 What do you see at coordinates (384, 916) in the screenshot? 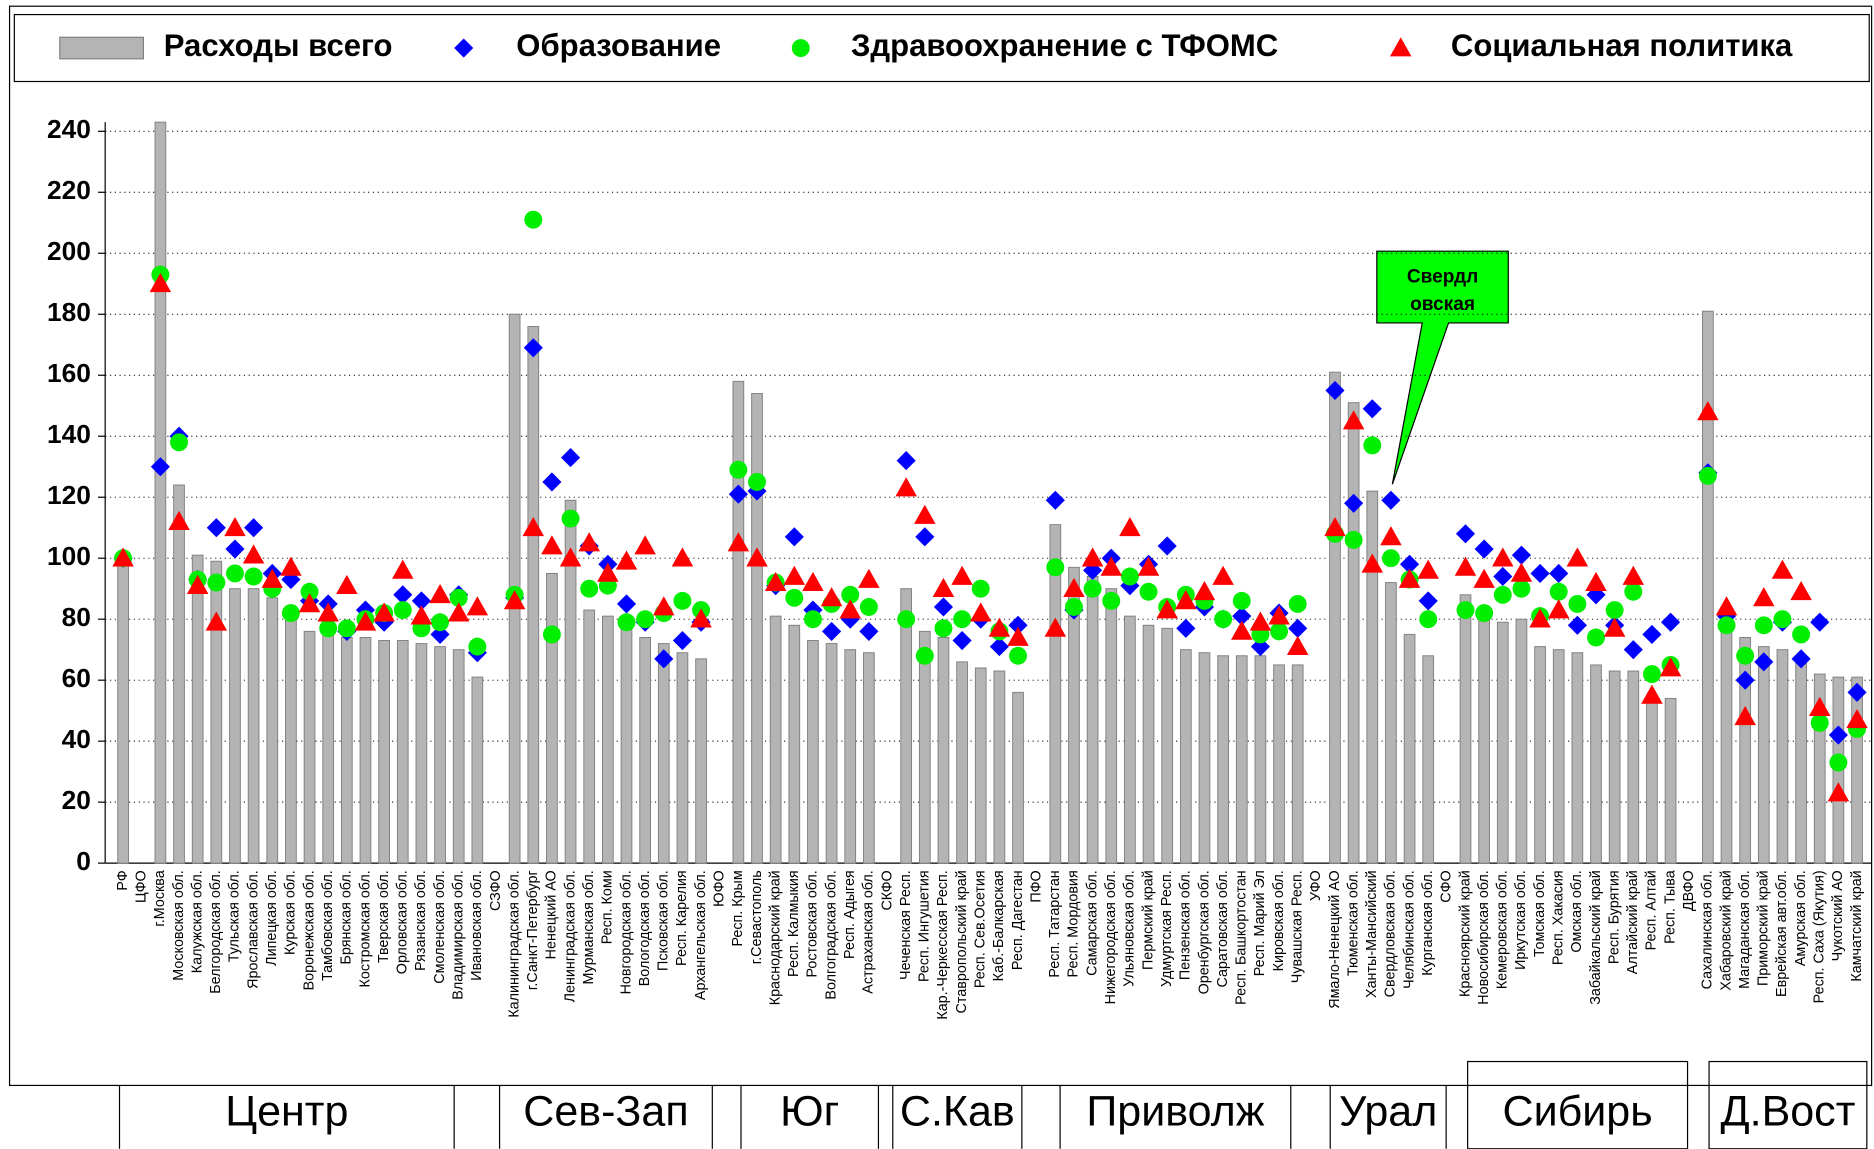
I see `x-tick-label: Тверская обл.` at bounding box center [384, 916].